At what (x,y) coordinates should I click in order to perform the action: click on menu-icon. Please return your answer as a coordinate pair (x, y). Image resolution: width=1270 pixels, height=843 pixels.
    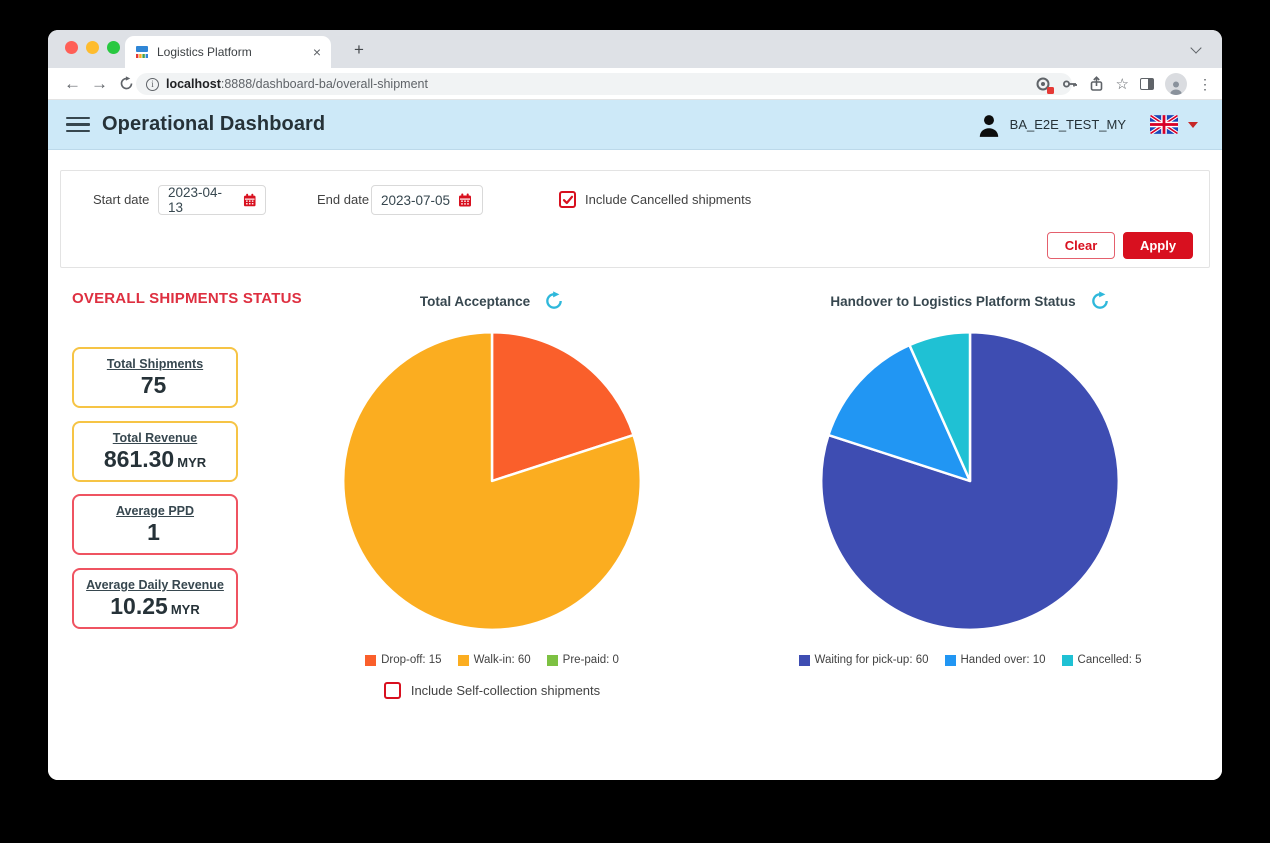
    Looking at the image, I should click on (78, 124).